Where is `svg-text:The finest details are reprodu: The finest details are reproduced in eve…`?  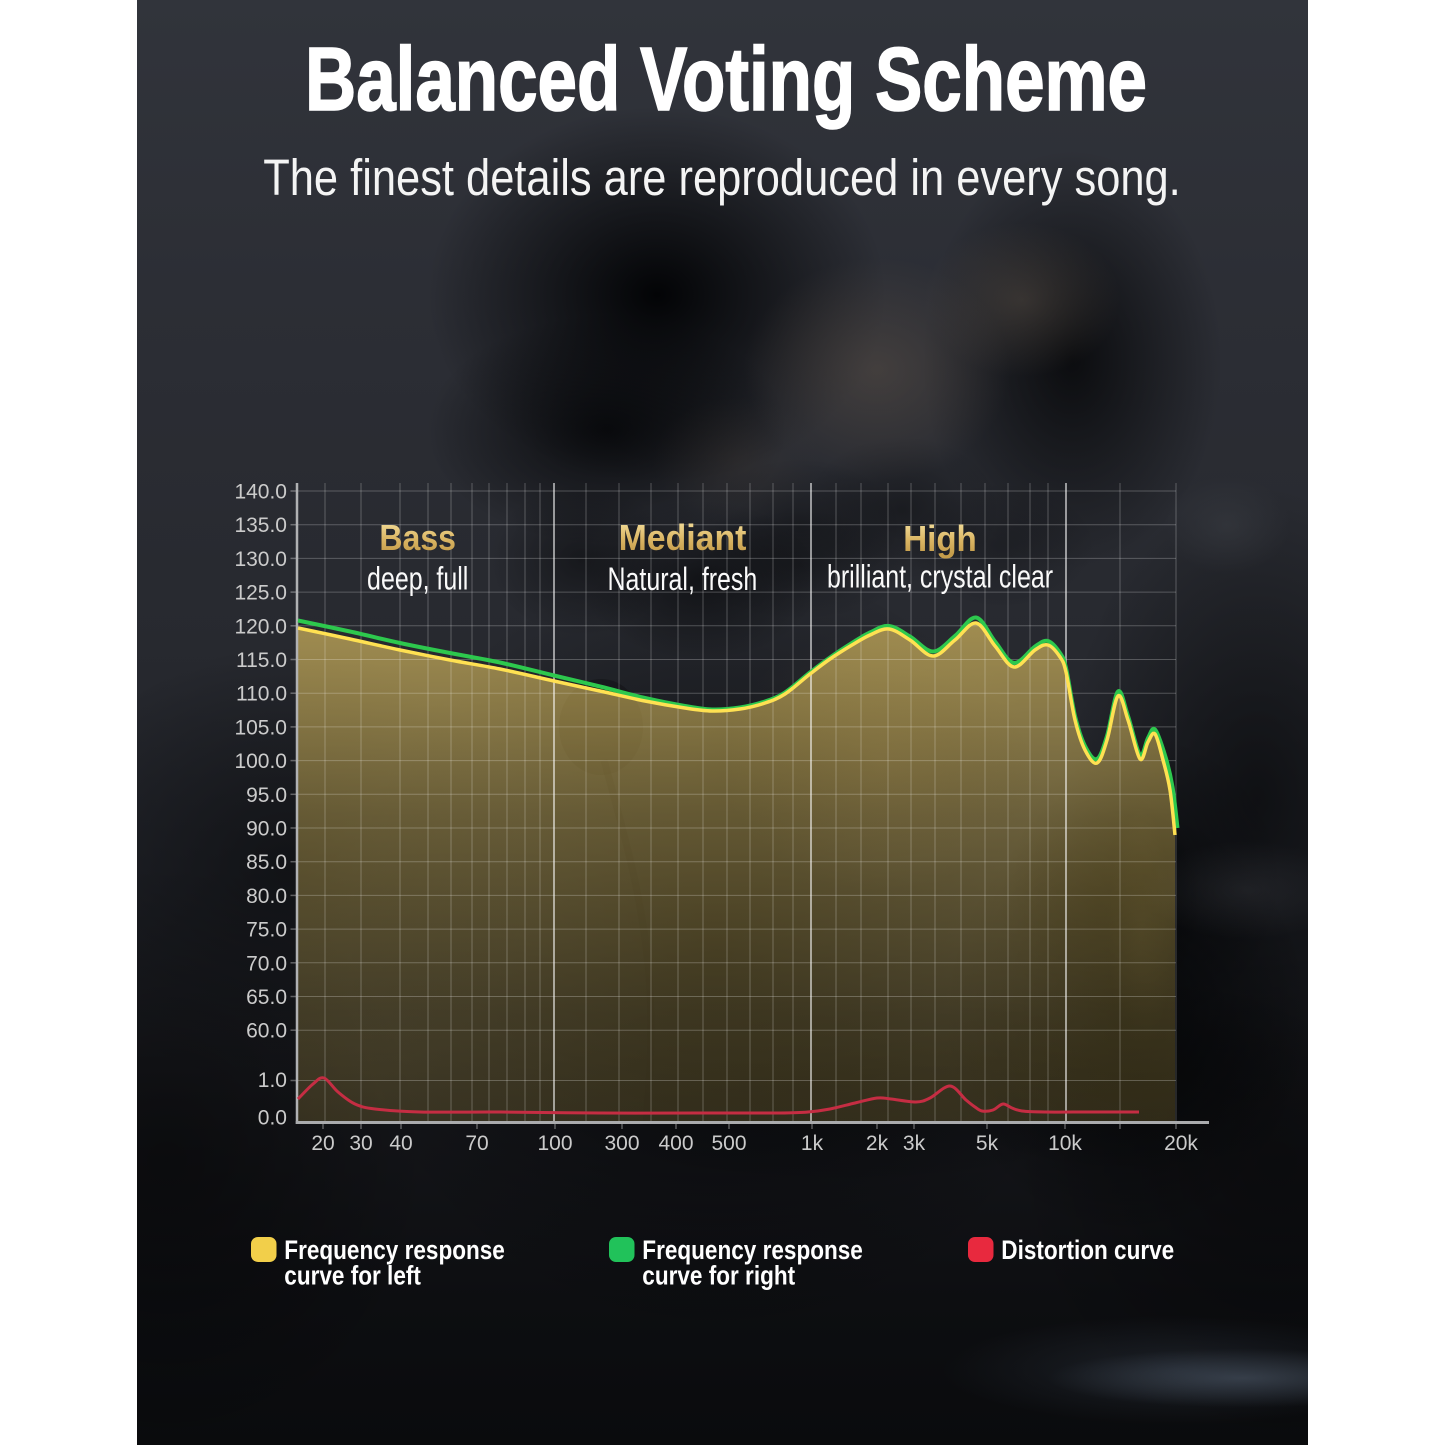 svg-text:The finest details are reprodu: The finest details are reproduced in eve… is located at coordinates (722, 178).